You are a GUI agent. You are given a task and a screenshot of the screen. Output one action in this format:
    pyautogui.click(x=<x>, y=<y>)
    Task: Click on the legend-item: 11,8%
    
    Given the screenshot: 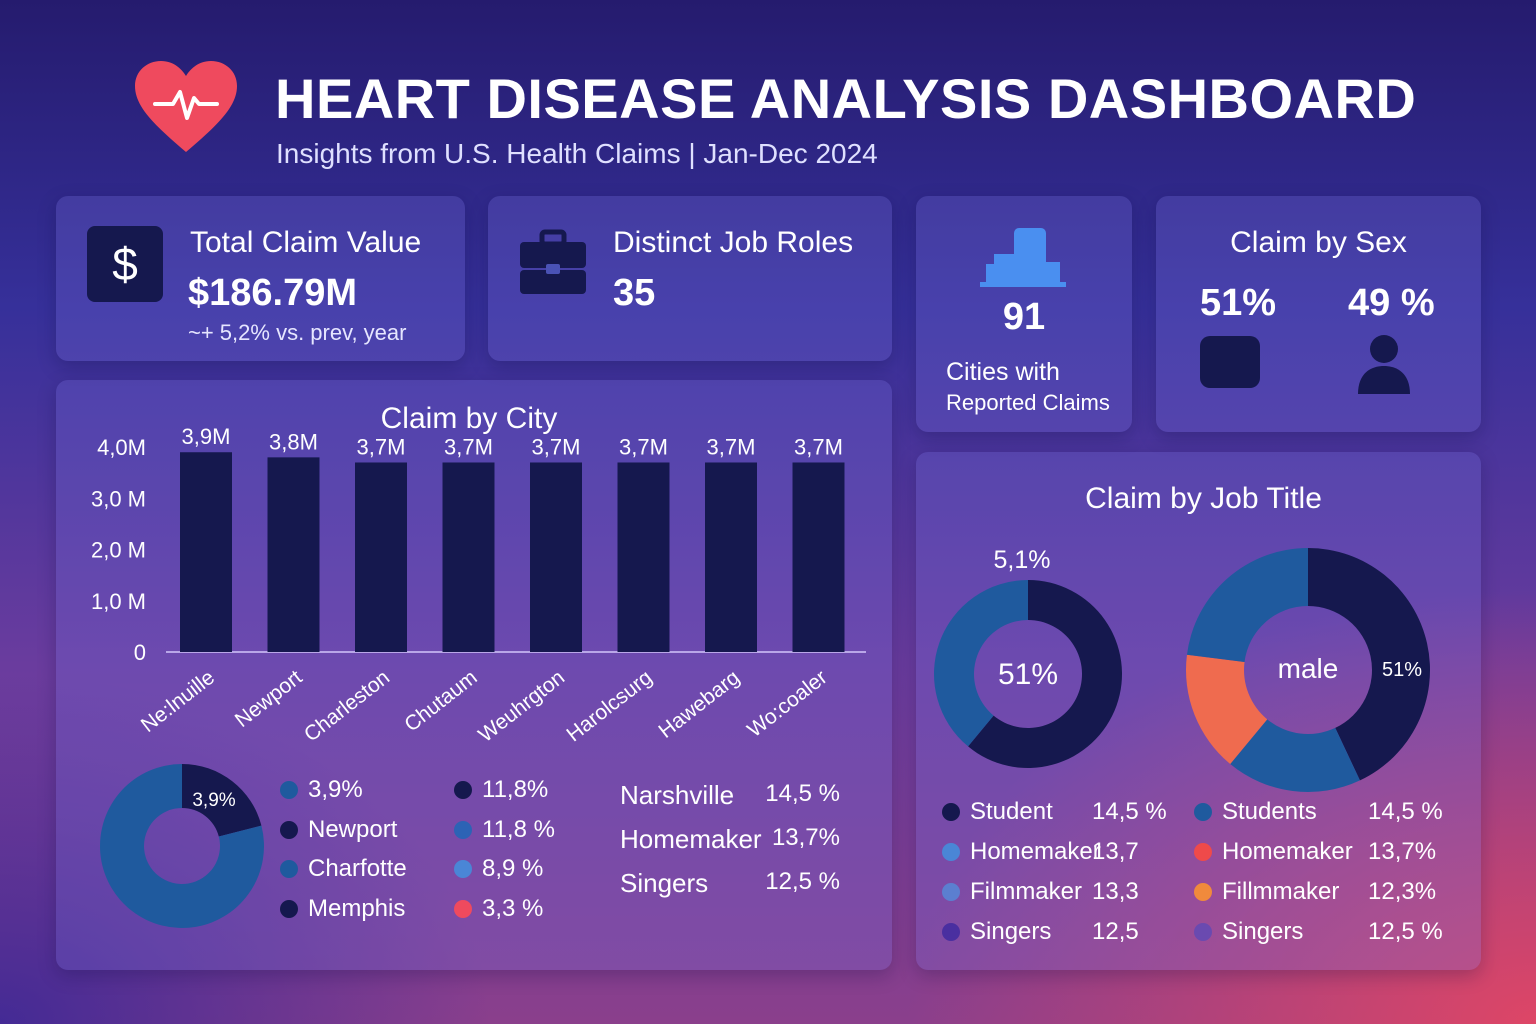 What is the action you would take?
    pyautogui.click(x=501, y=790)
    